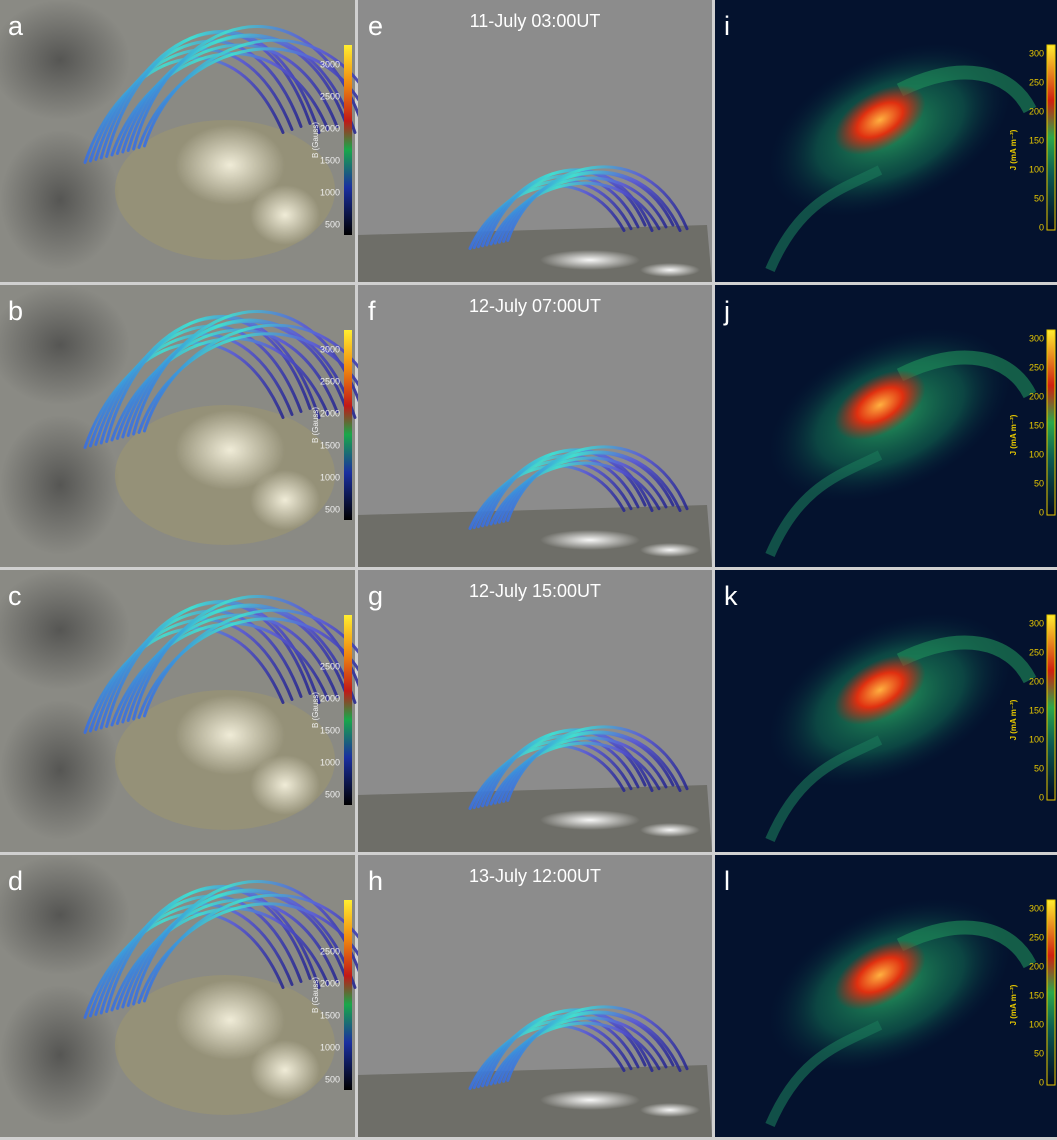  Describe the element at coordinates (1036, 367) in the screenshot. I see `colorbar-tick-label: 250` at that location.